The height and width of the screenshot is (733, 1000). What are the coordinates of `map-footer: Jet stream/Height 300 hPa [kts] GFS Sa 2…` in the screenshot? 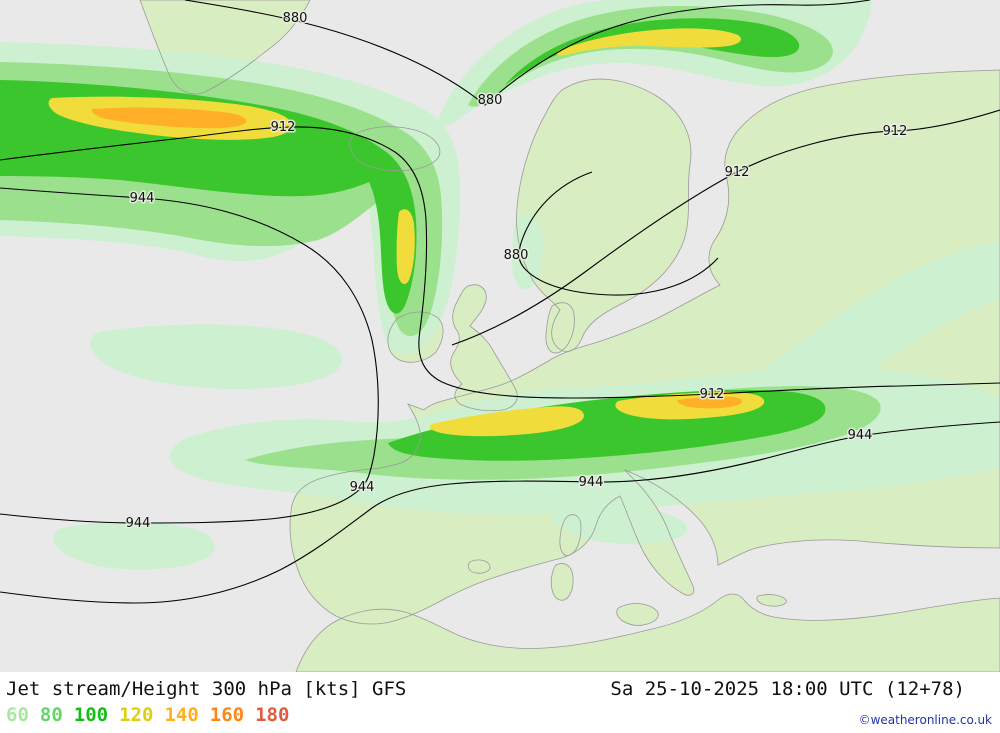 It's located at (500, 702).